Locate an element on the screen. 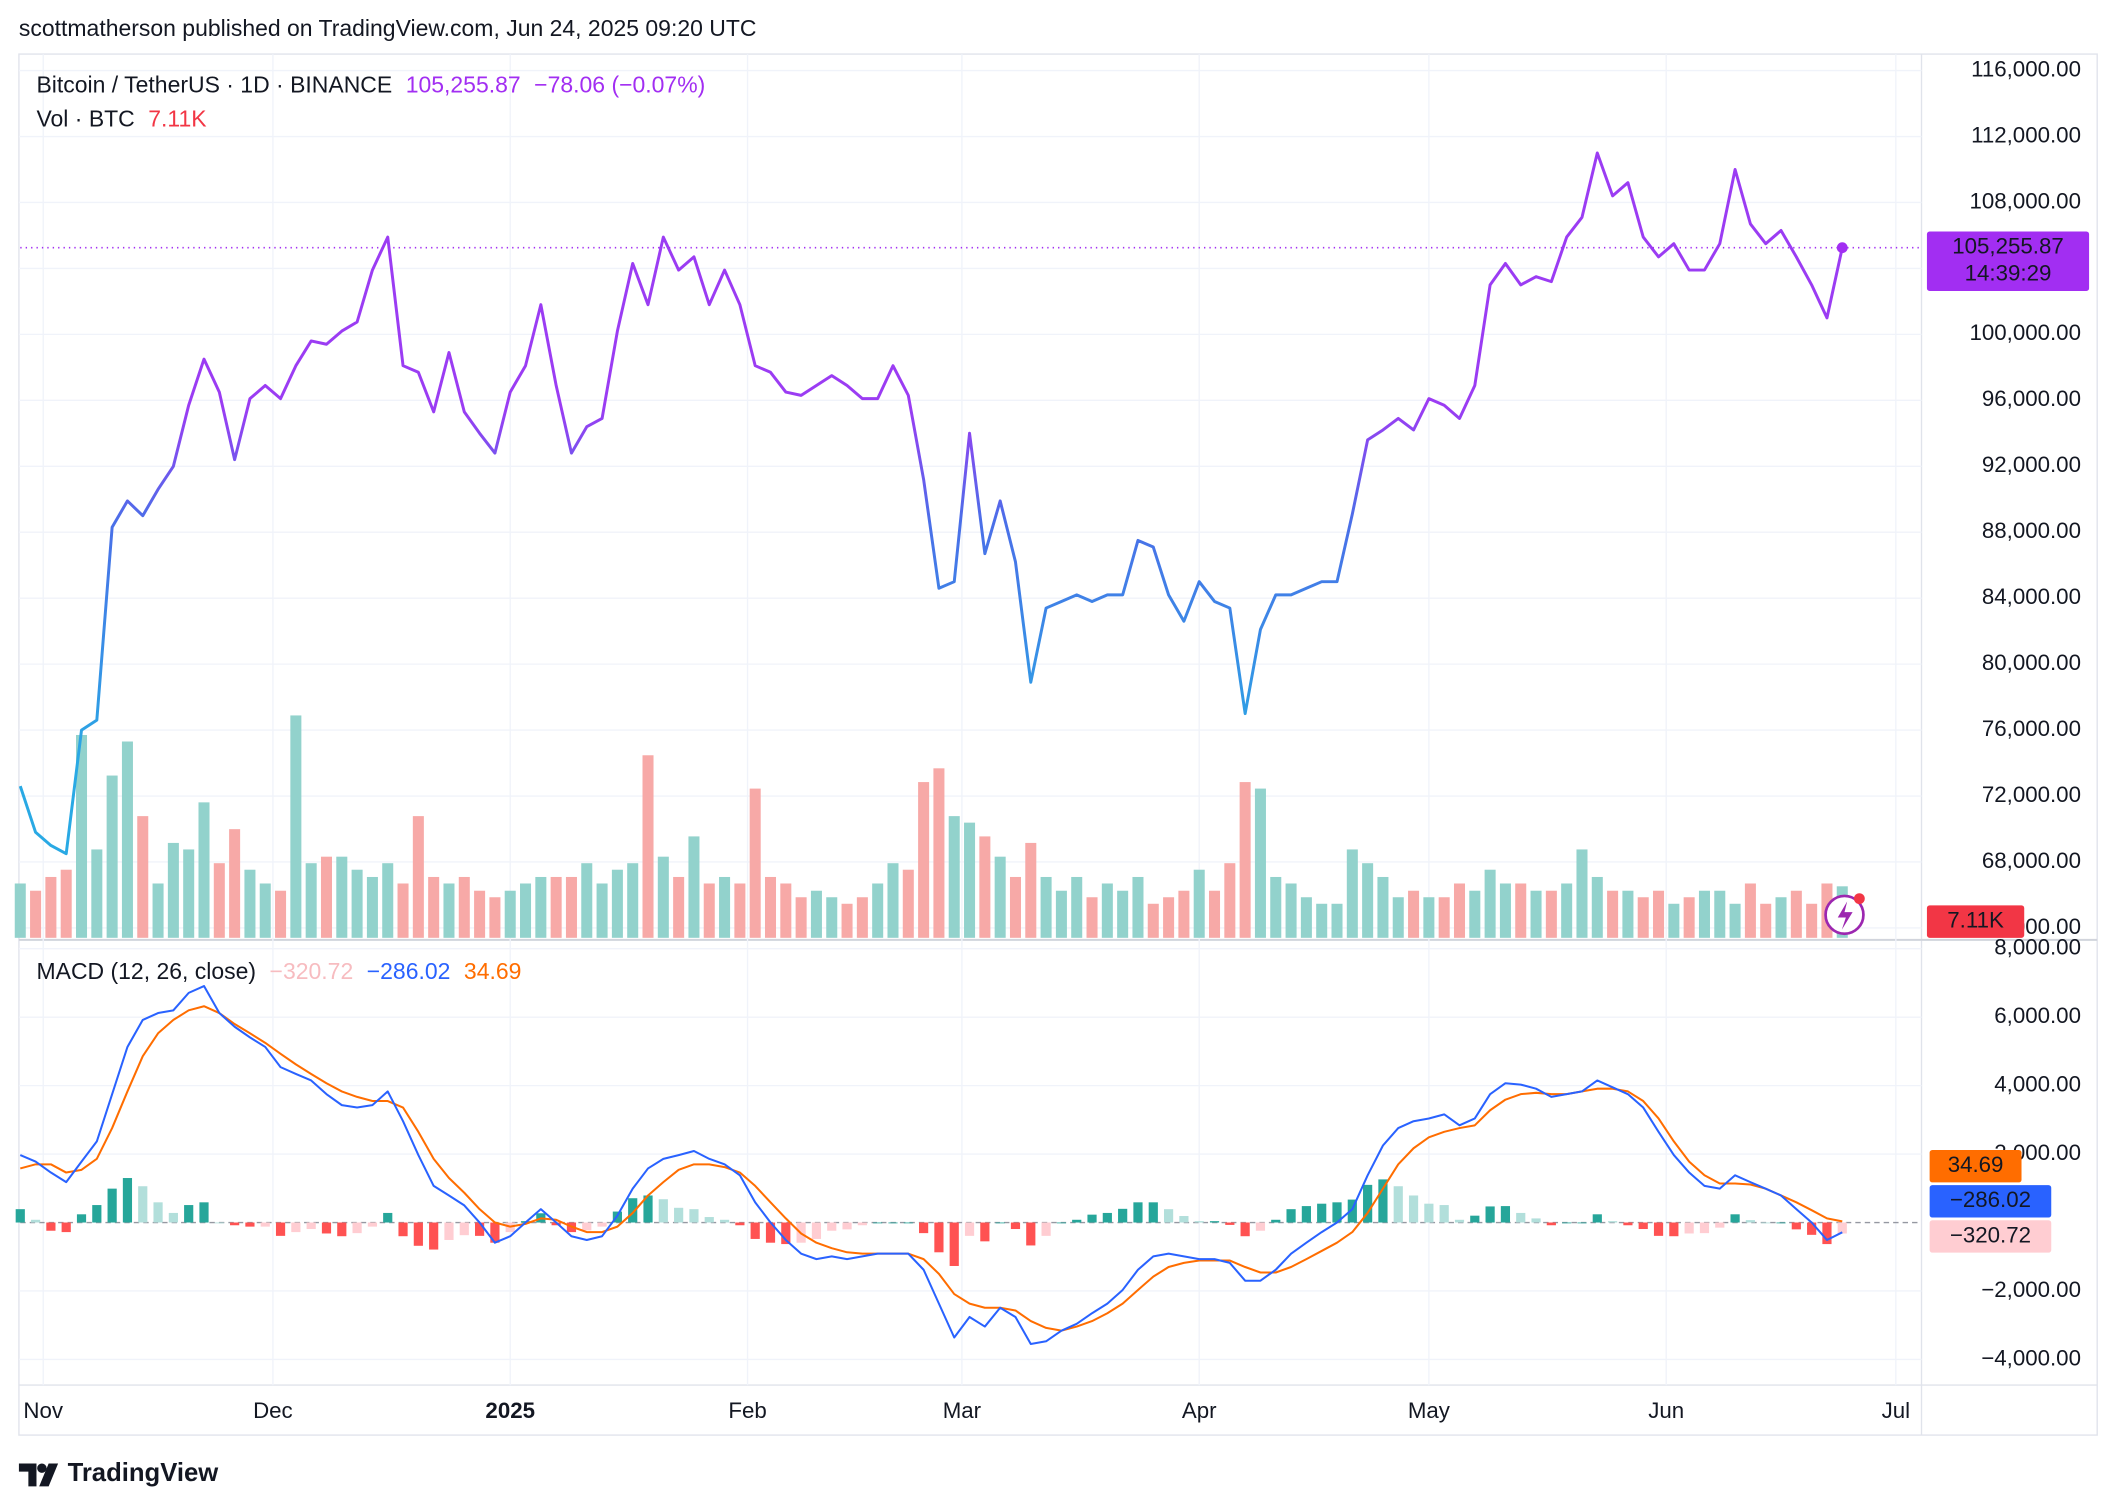 The width and height of the screenshot is (2108, 1502). x-tick-label: May is located at coordinates (1429, 1410).